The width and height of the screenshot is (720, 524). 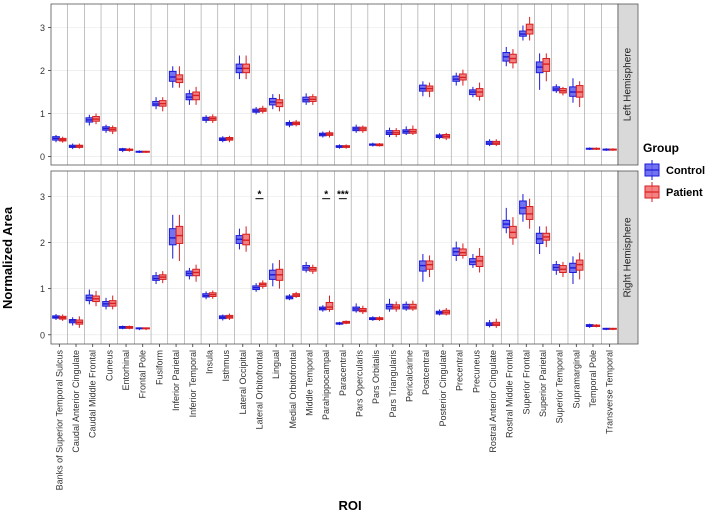 I want to click on x-tick-label: Cuneus, so click(x=109, y=366).